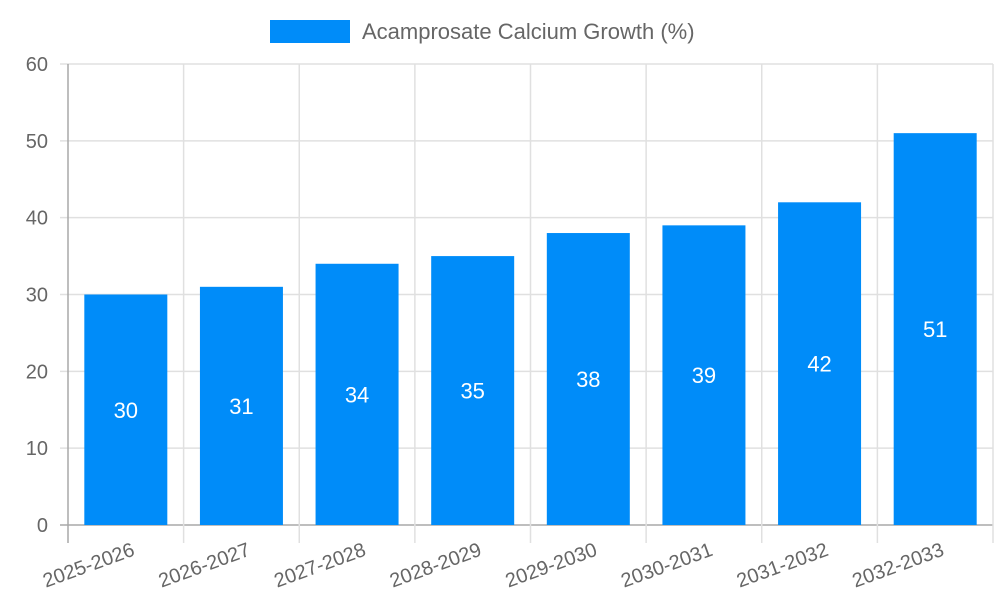 Image resolution: width=1000 pixels, height=600 pixels. I want to click on bar-value-label: 39, so click(704, 375).